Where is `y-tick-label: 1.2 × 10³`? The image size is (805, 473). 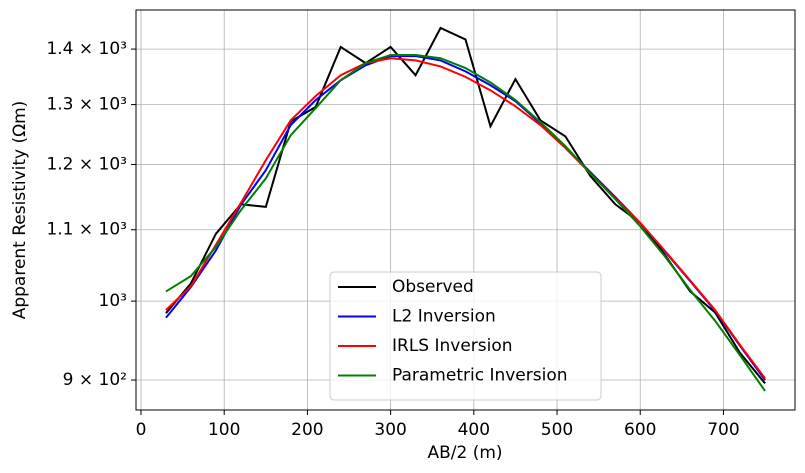
y-tick-label: 1.2 × 10³ is located at coordinates (86, 165).